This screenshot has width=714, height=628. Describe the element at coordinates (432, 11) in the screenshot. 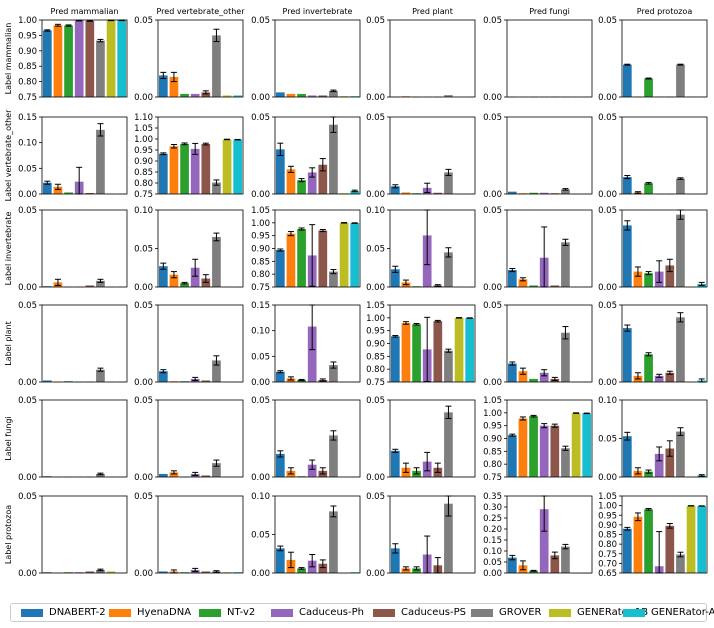

I see `column-title: Pred plant` at that location.